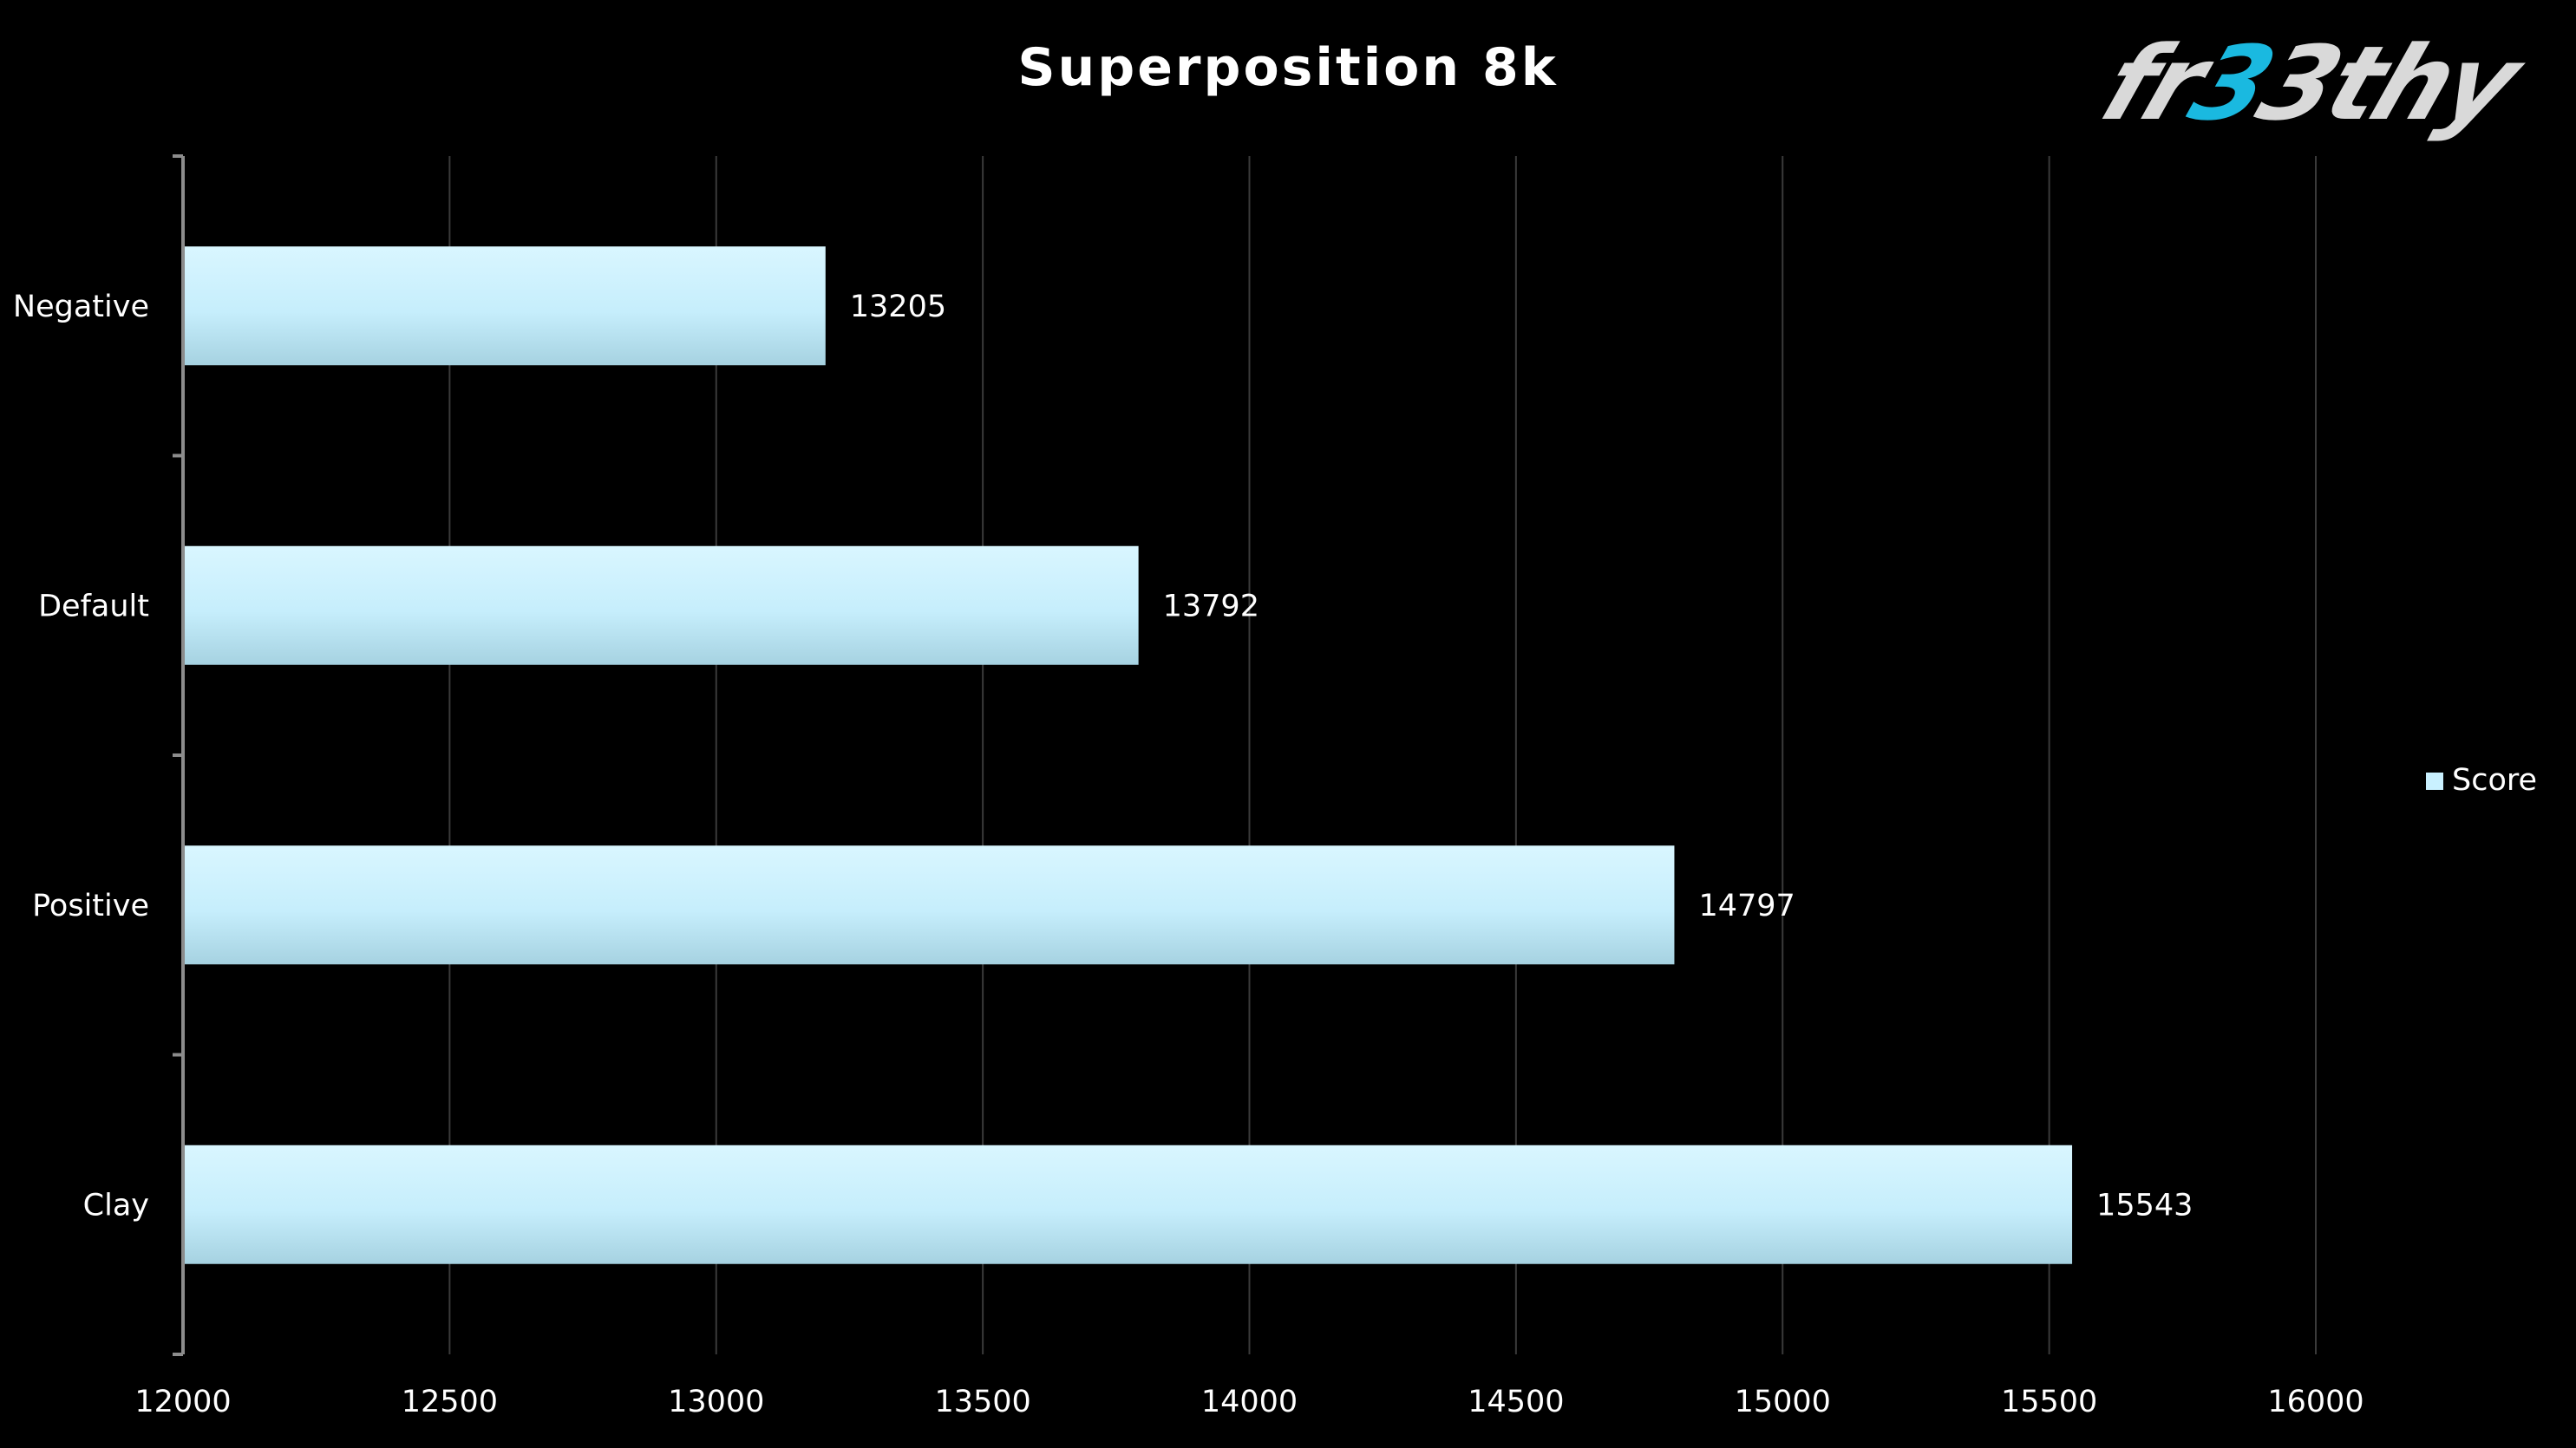 The height and width of the screenshot is (1448, 2576). What do you see at coordinates (450, 1402) in the screenshot?
I see `x-tick-label-12500: 12500` at bounding box center [450, 1402].